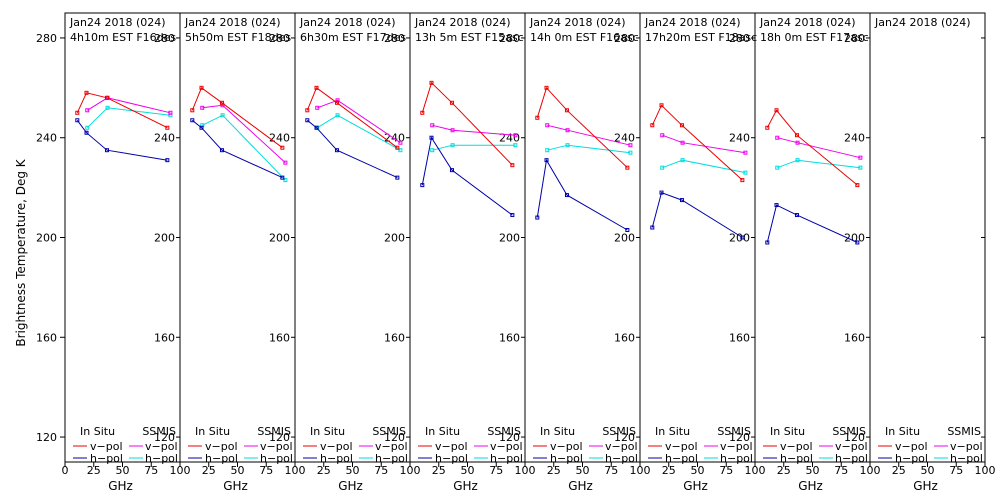 The width and height of the screenshot is (1000, 500). I want to click on x-tick-label: 0, so click(65, 470).